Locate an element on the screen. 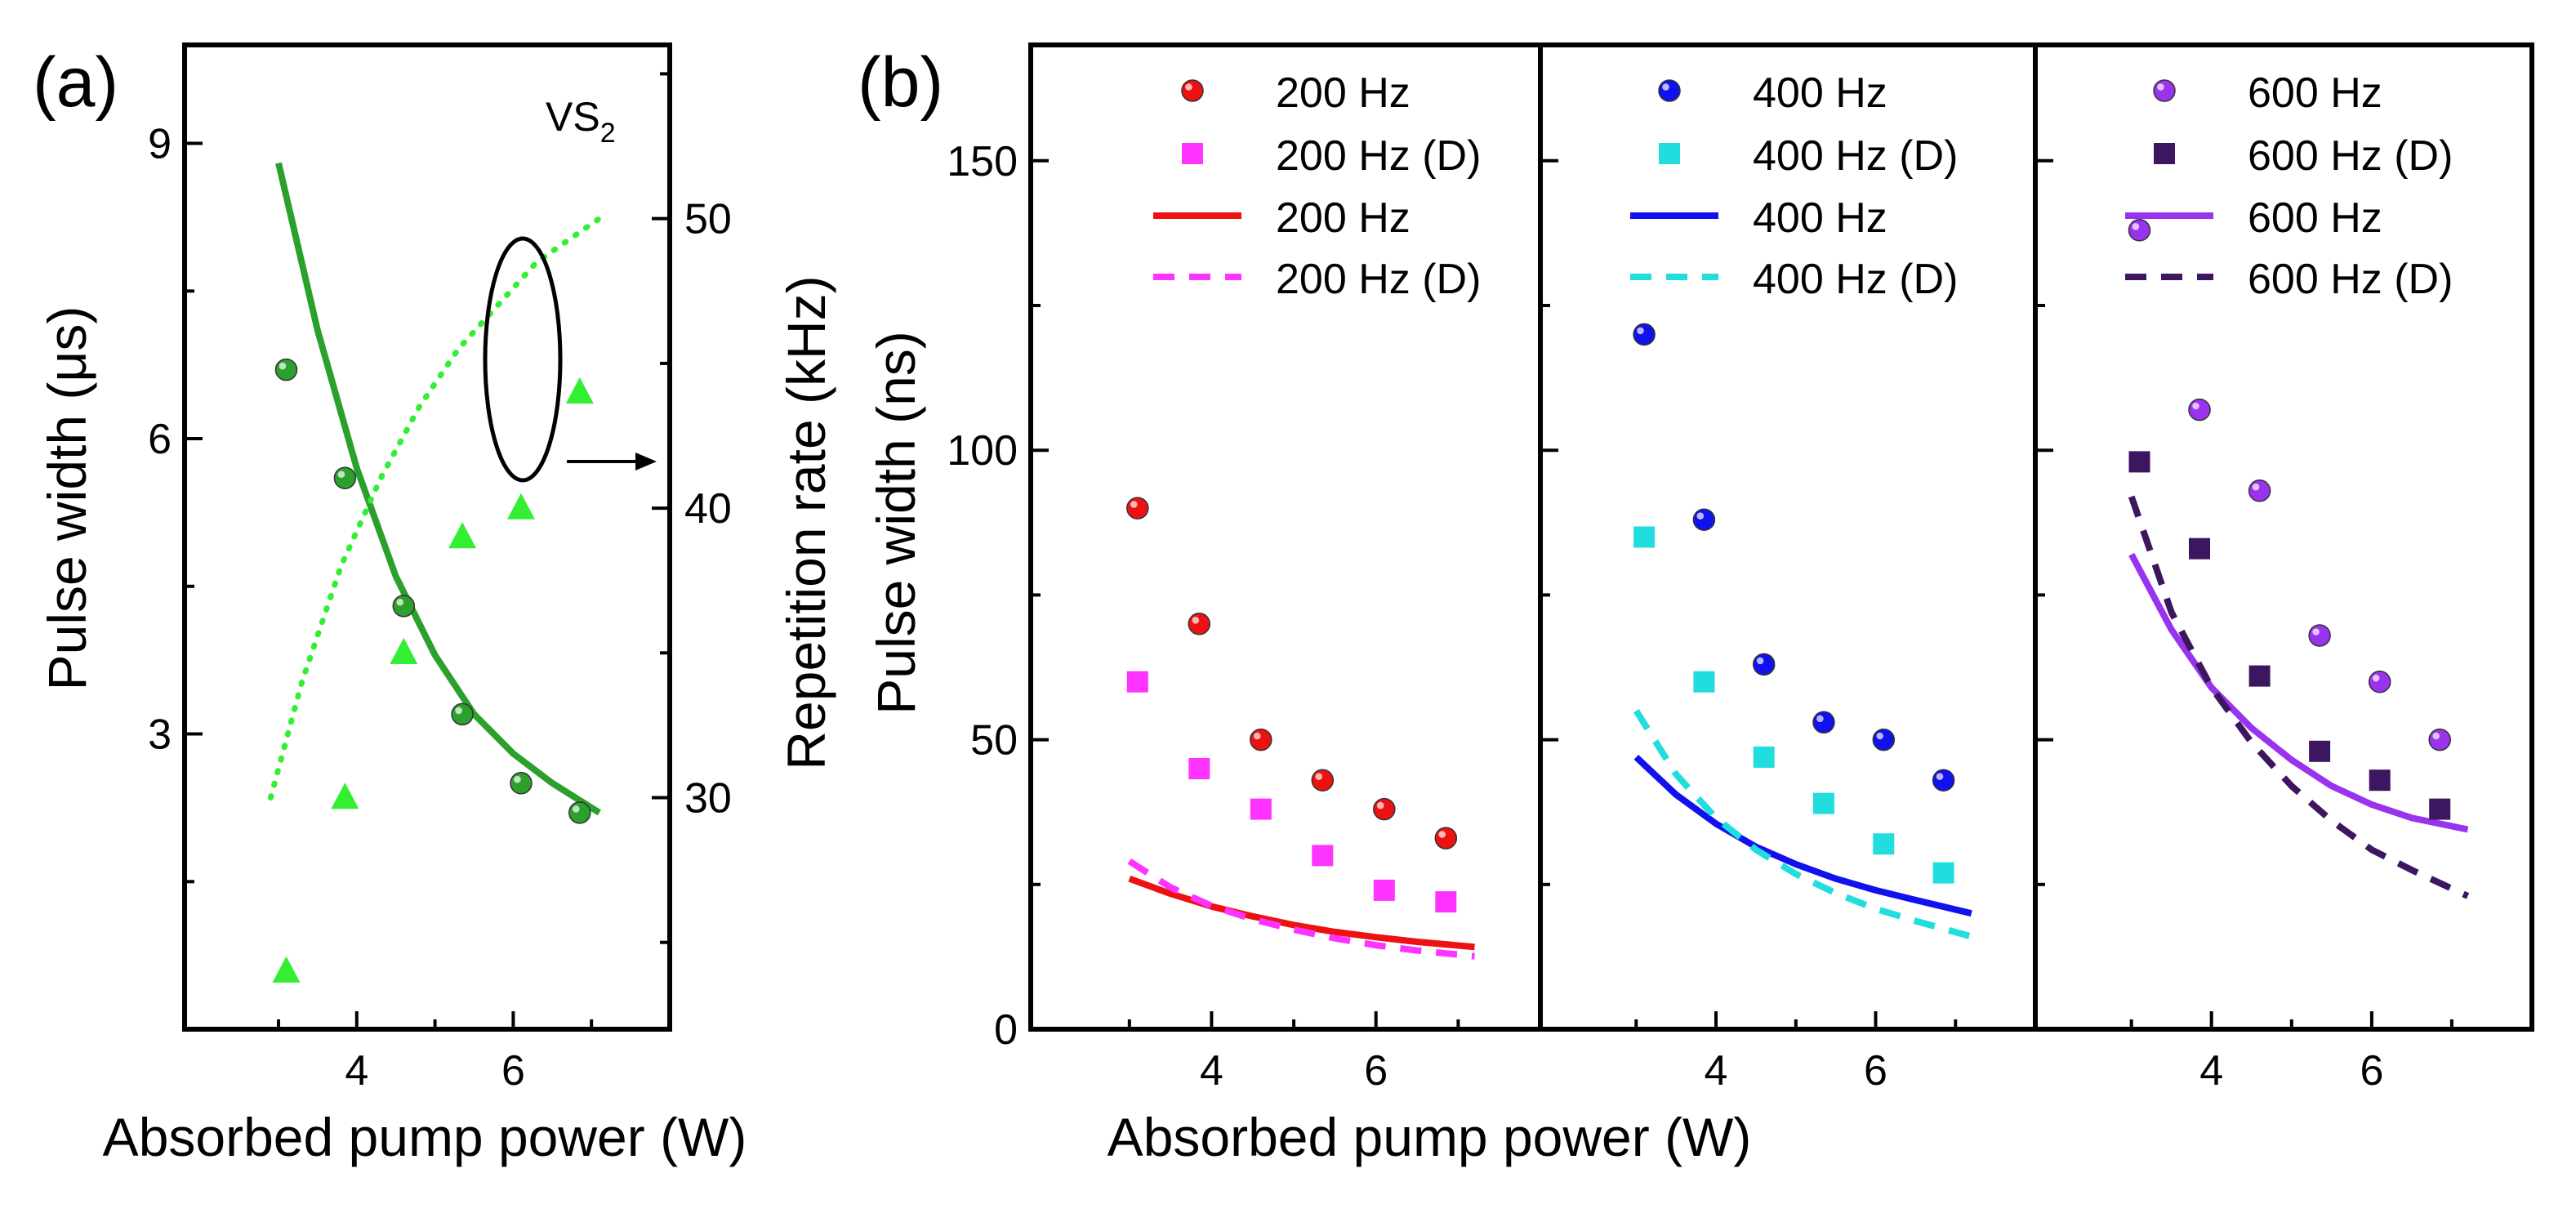 The image size is (2576, 1213). b-600-hz-d-dashed-curve is located at coordinates (2299, 697).